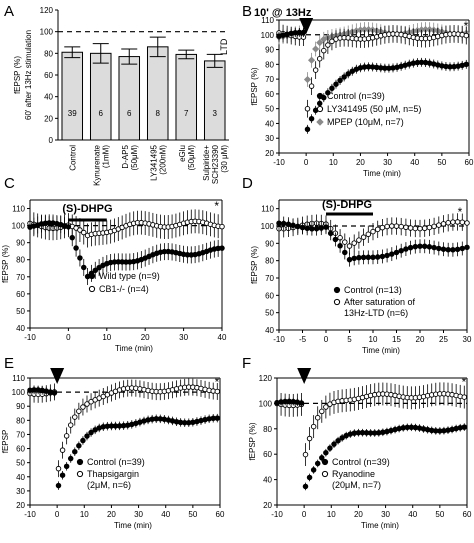 Image resolution: width=474 pixels, height=543 pixels. What do you see at coordinates (20, 243) in the screenshot?
I see `y-tick-label: 90` at bounding box center [20, 243].